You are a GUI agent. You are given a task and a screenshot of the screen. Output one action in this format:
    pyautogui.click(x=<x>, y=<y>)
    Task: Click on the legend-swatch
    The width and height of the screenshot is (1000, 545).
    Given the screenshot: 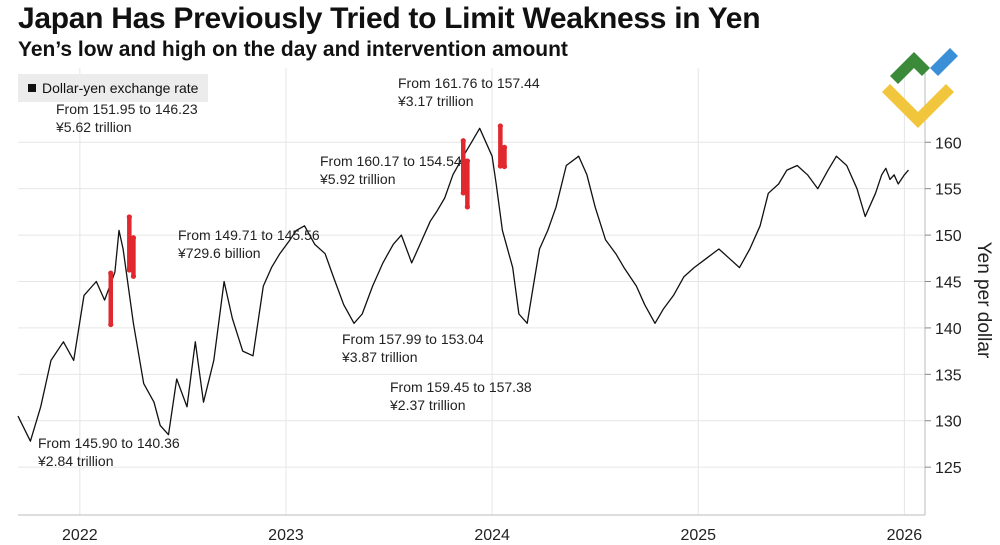 What is the action you would take?
    pyautogui.click(x=32, y=88)
    